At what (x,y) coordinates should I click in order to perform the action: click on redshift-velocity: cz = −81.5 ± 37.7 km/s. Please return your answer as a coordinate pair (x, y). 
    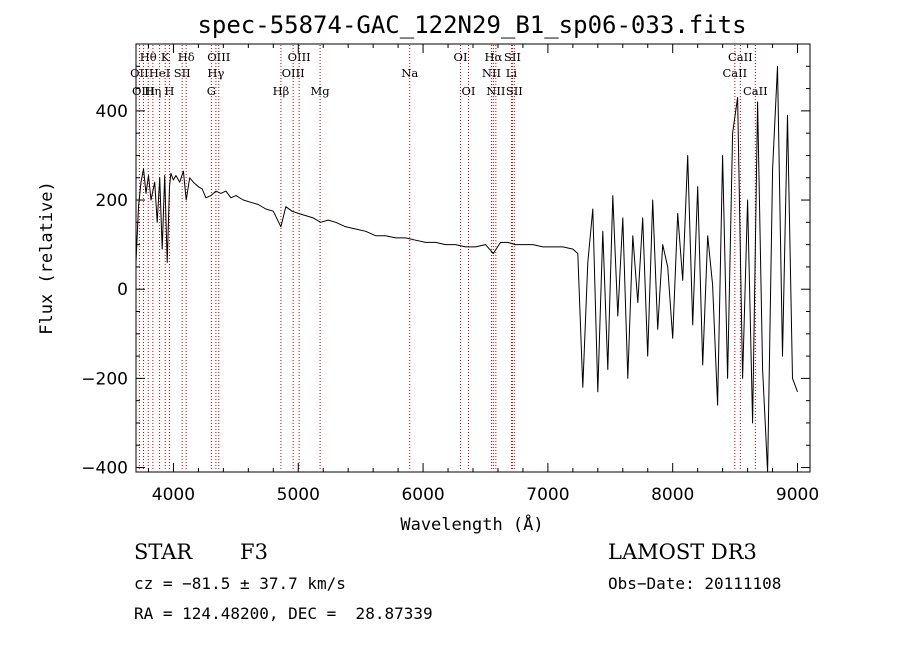
    Looking at the image, I should click on (240, 583).